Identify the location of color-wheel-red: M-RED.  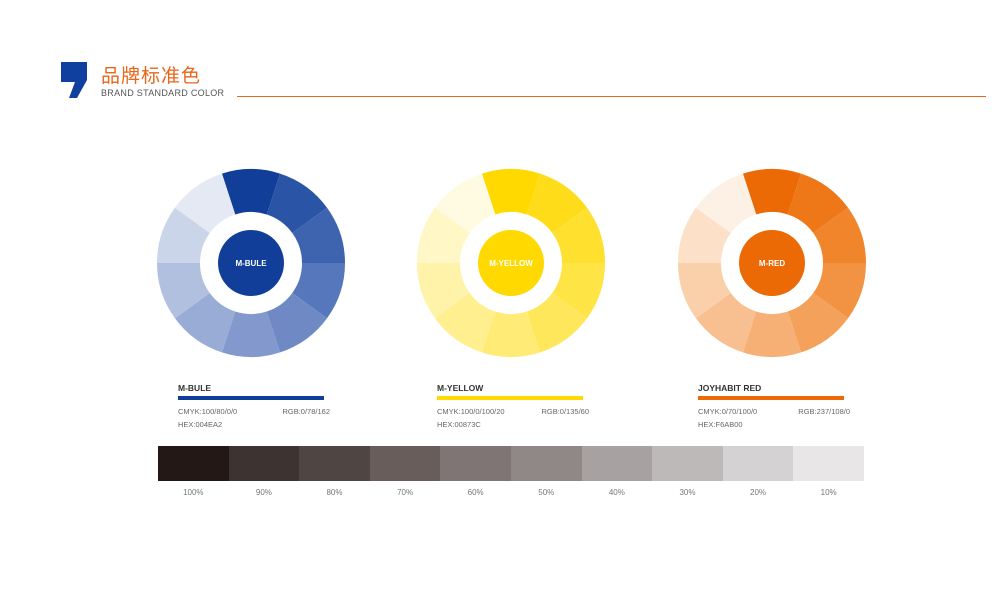
(772, 263).